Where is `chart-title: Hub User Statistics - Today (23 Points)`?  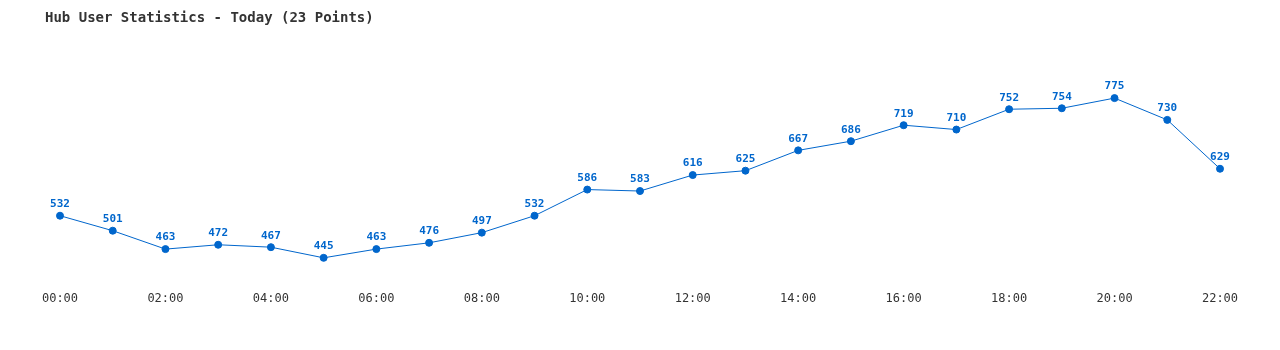
chart-title: Hub User Statistics - Today (23 Points) is located at coordinates (209, 17).